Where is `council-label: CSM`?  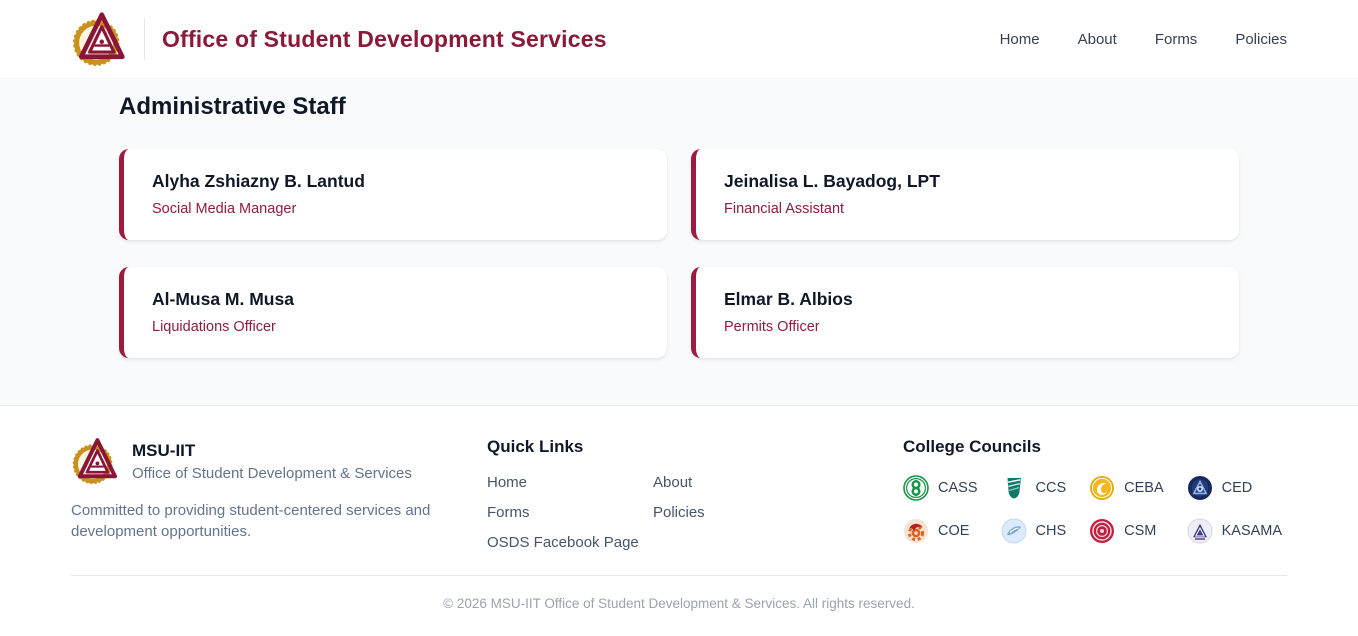 council-label: CSM is located at coordinates (1140, 531).